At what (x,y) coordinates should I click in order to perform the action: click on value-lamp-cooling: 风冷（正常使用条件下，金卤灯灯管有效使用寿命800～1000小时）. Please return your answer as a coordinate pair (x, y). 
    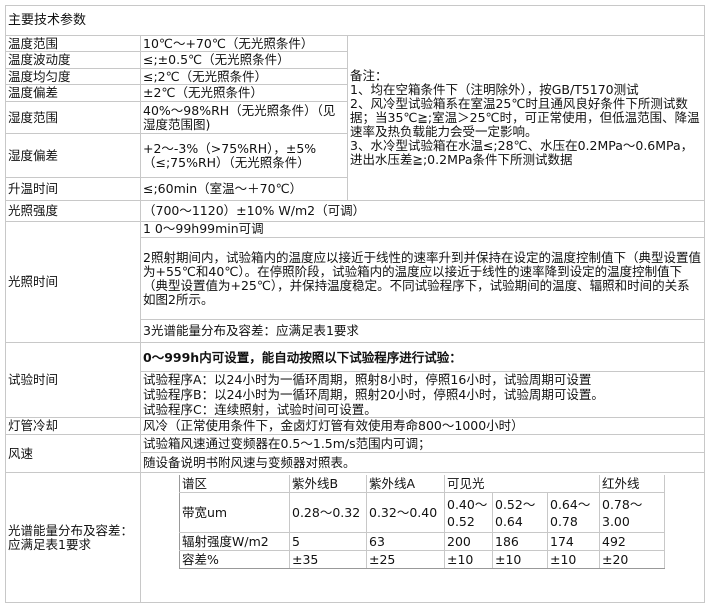
    Looking at the image, I should click on (422, 426).